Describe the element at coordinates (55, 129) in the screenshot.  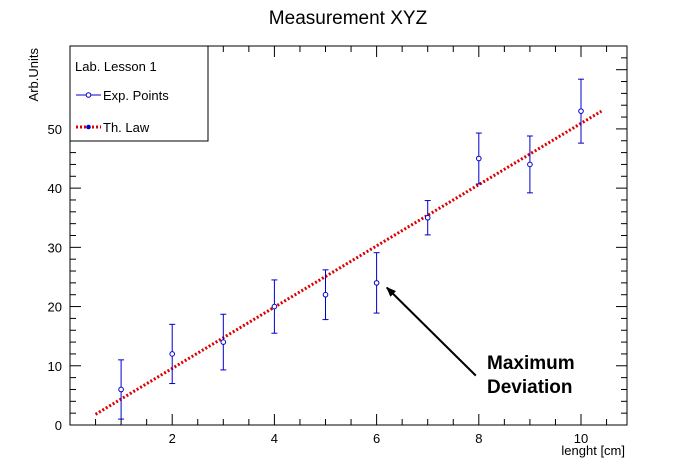
I see `y-tick-label: 50` at that location.